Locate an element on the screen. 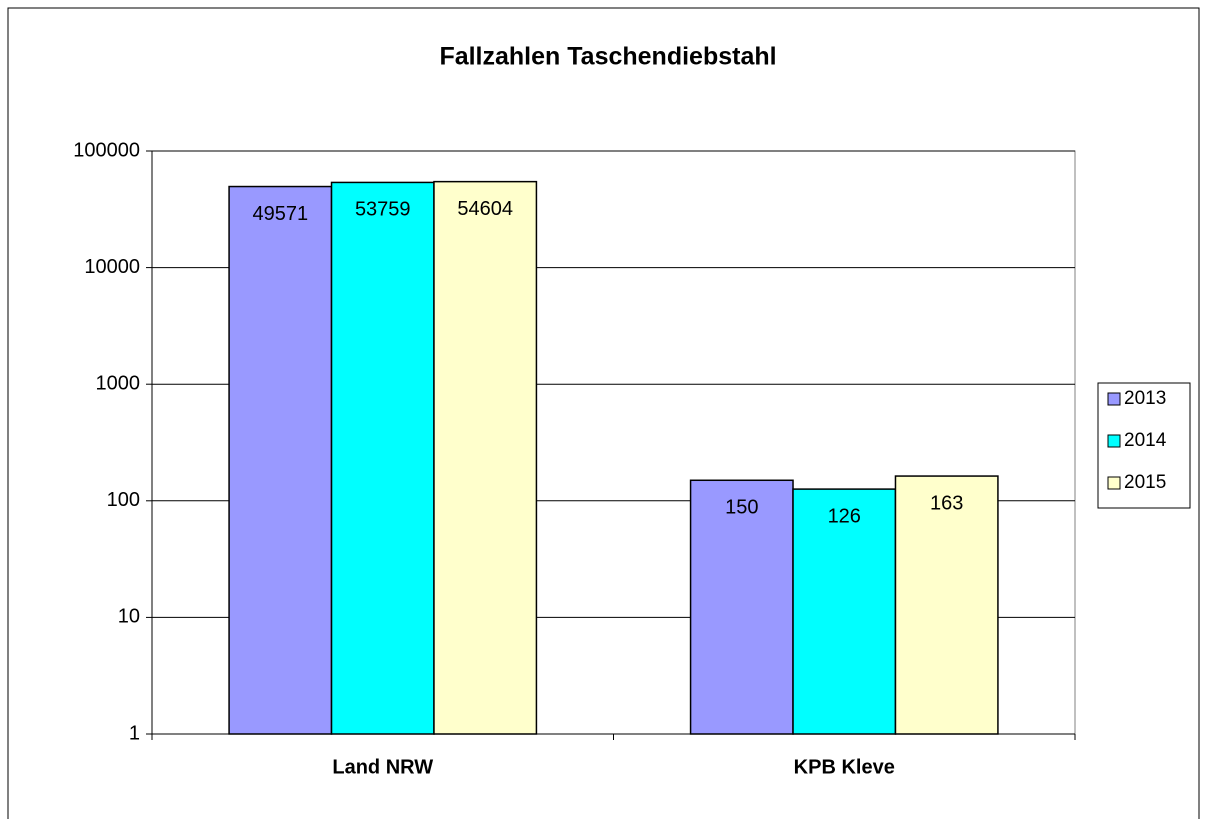 This screenshot has width=1206, height=819. data-label: 49571 is located at coordinates (280, 214).